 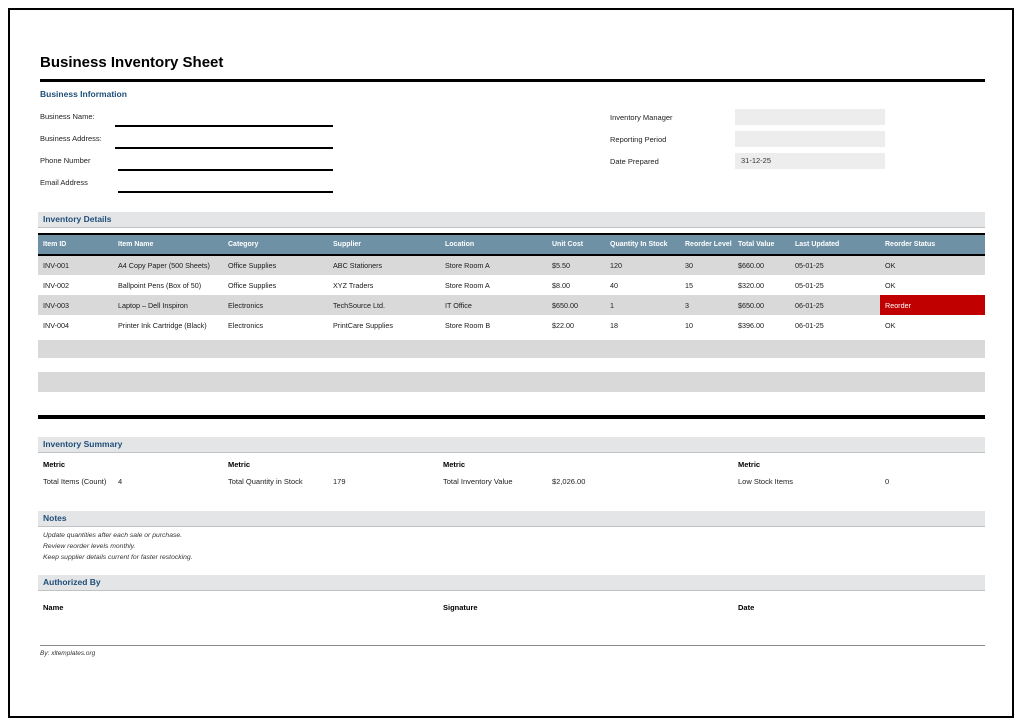 I want to click on footer-credit: By: xltemplates.org, so click(x=68, y=653).